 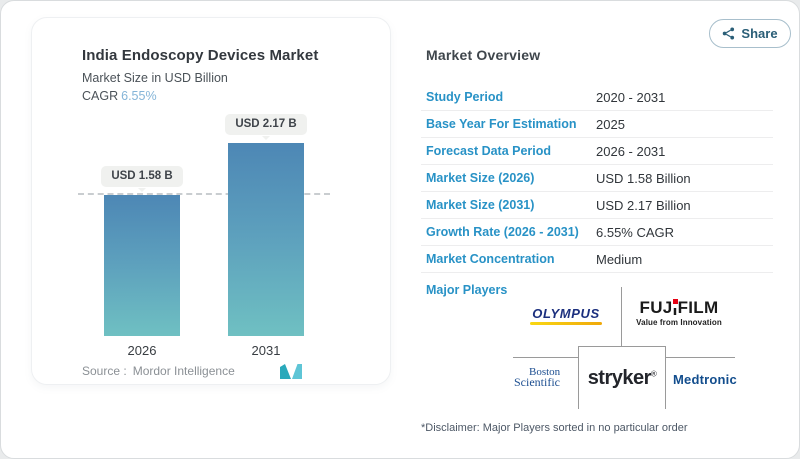 I want to click on source-label: Source :, so click(x=104, y=371).